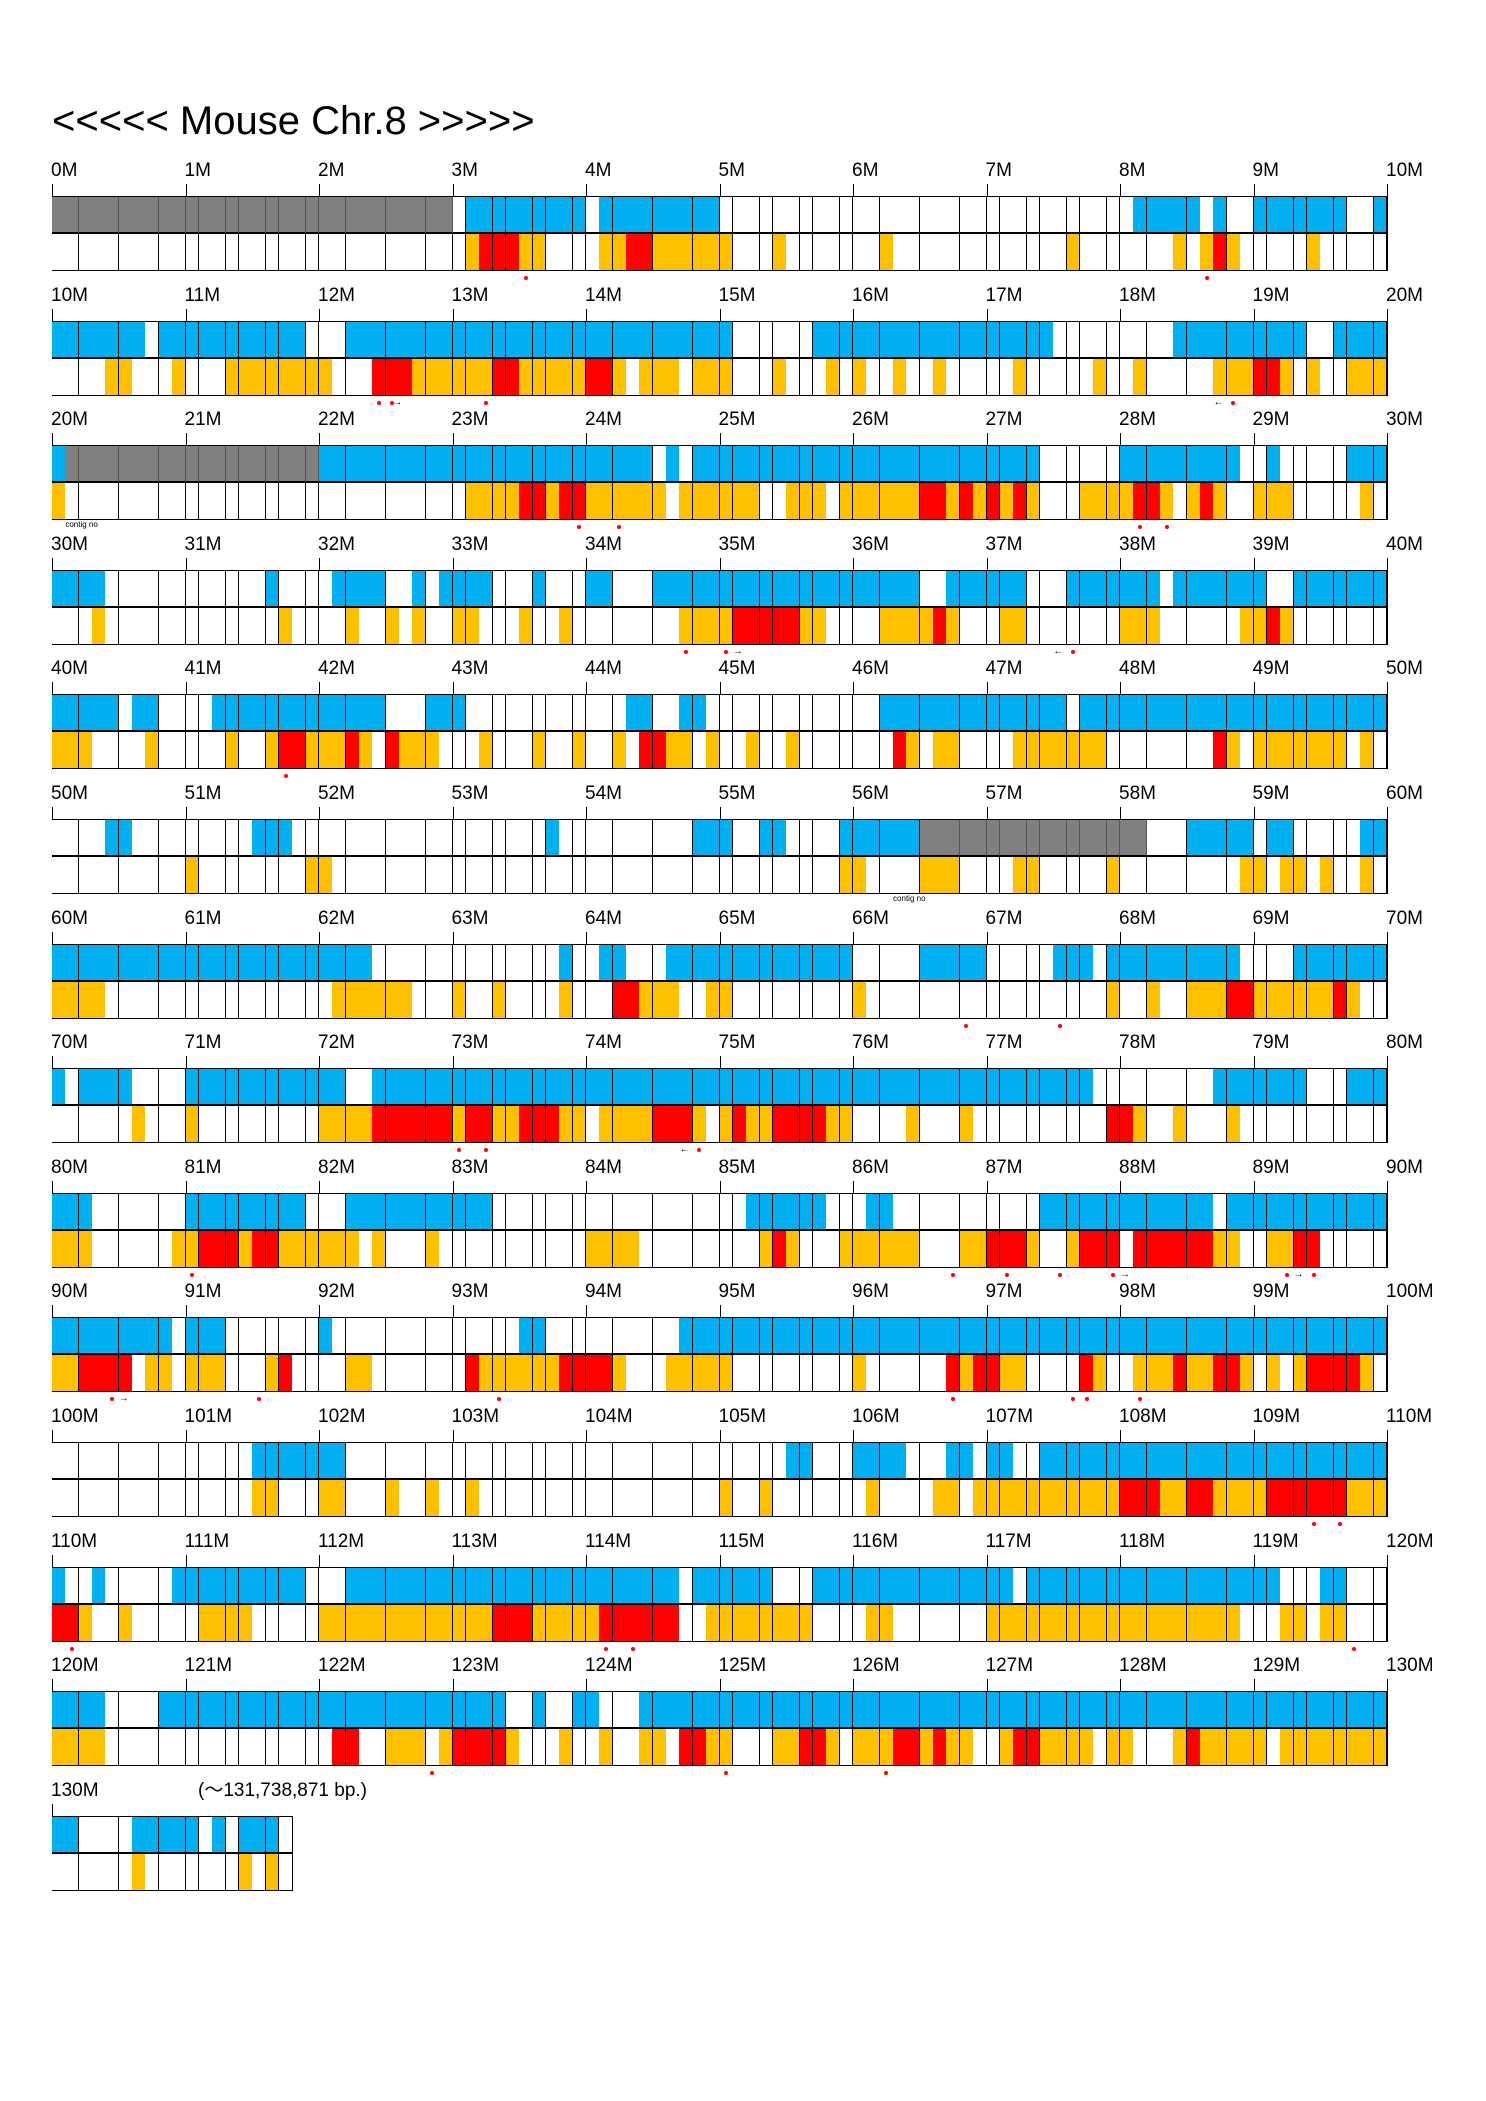 This screenshot has height=2101, width=1486. Describe the element at coordinates (475, 1666) in the screenshot. I see `tick-label: 123M` at that location.